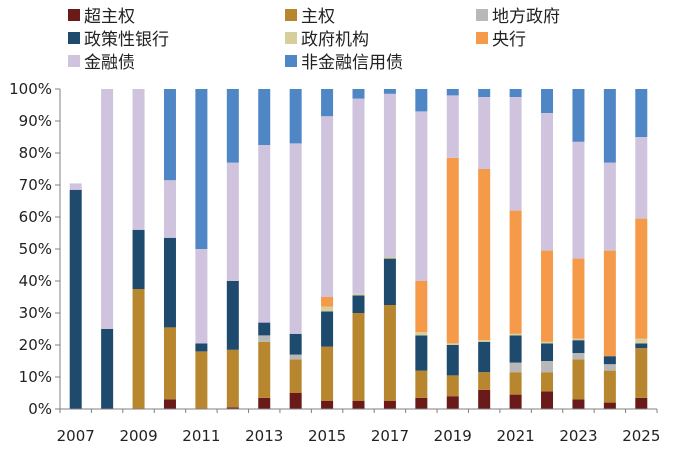 The width and height of the screenshot is (673, 454). What do you see at coordinates (318, 17) in the screenshot?
I see `legend-label-1: 主权` at bounding box center [318, 17].